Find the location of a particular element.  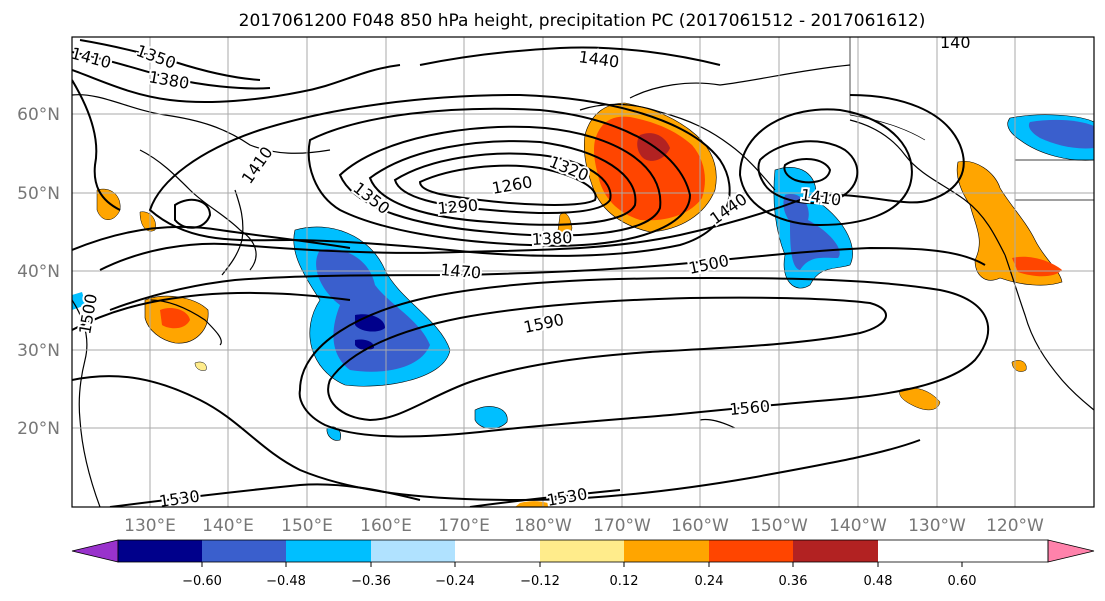

contour-label: 140 is located at coordinates (955, 42).